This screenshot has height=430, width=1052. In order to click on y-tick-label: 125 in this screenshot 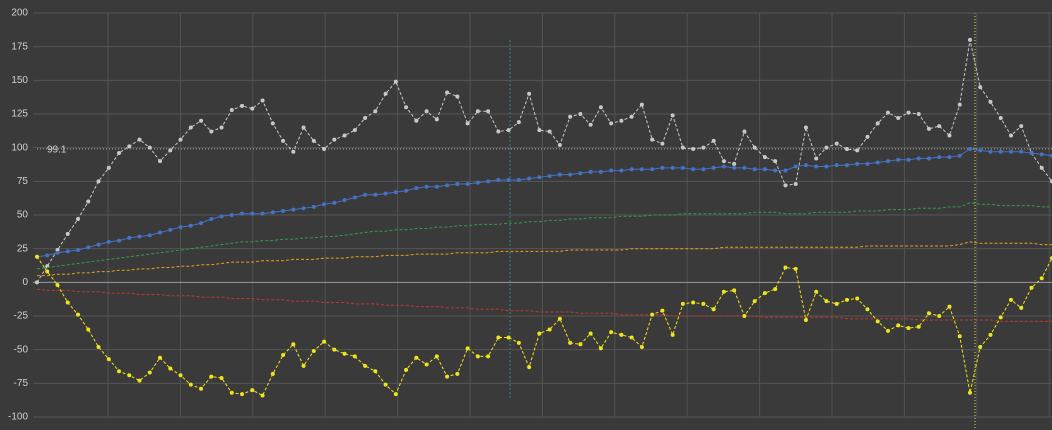, I will do `click(19, 114)`.